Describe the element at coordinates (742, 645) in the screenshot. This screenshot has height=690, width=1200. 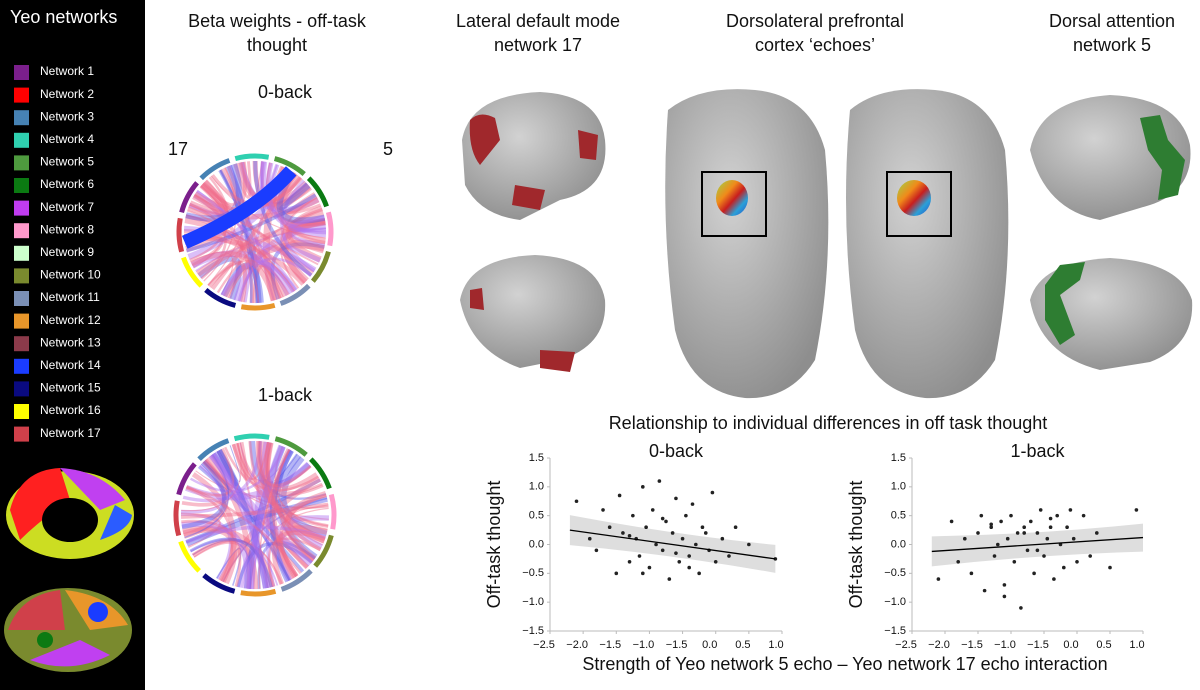
I see `x-tick-label: 0.5` at that location.